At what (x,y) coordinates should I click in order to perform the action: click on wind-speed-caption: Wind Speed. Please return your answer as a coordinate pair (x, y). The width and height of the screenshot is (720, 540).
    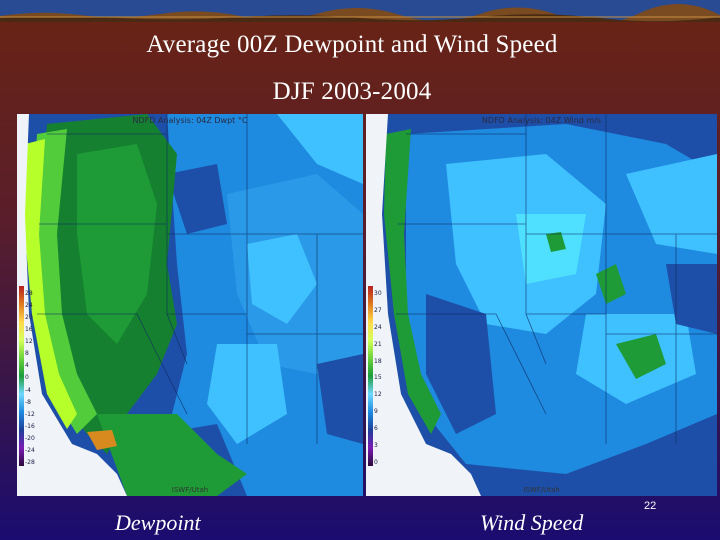
    Looking at the image, I should click on (532, 522).